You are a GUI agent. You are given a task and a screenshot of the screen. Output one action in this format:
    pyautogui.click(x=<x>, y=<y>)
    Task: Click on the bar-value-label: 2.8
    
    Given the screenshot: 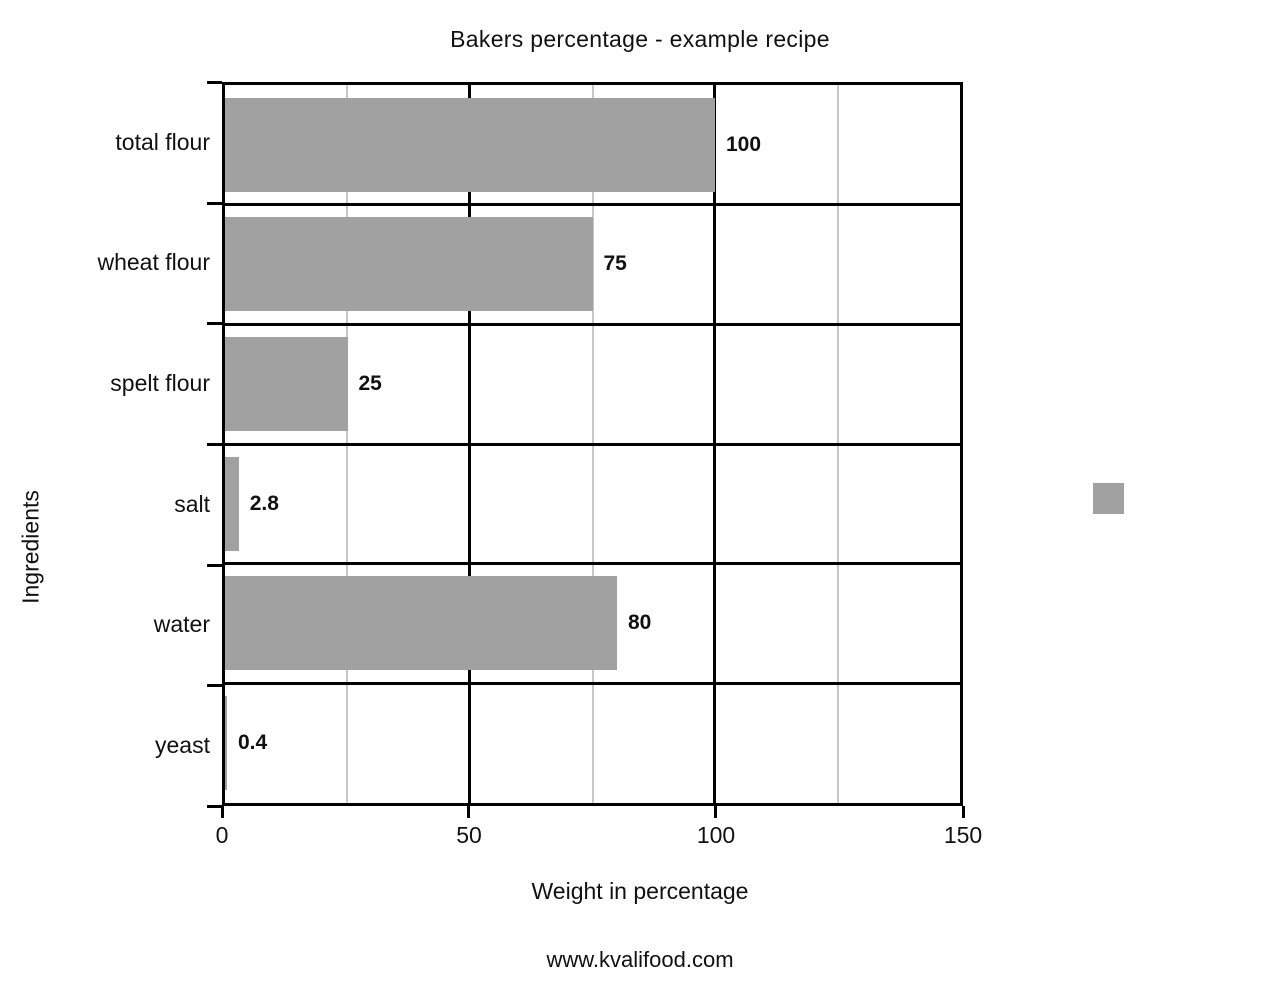 What is the action you would take?
    pyautogui.click(x=264, y=503)
    